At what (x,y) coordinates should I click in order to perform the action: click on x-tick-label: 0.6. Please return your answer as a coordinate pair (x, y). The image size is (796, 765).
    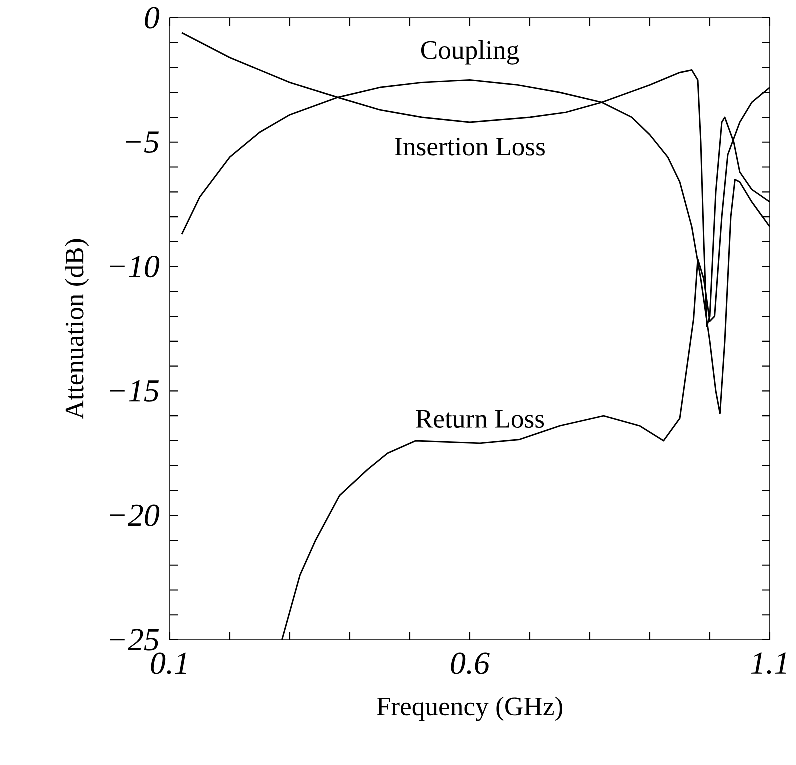
    Looking at the image, I should click on (470, 663).